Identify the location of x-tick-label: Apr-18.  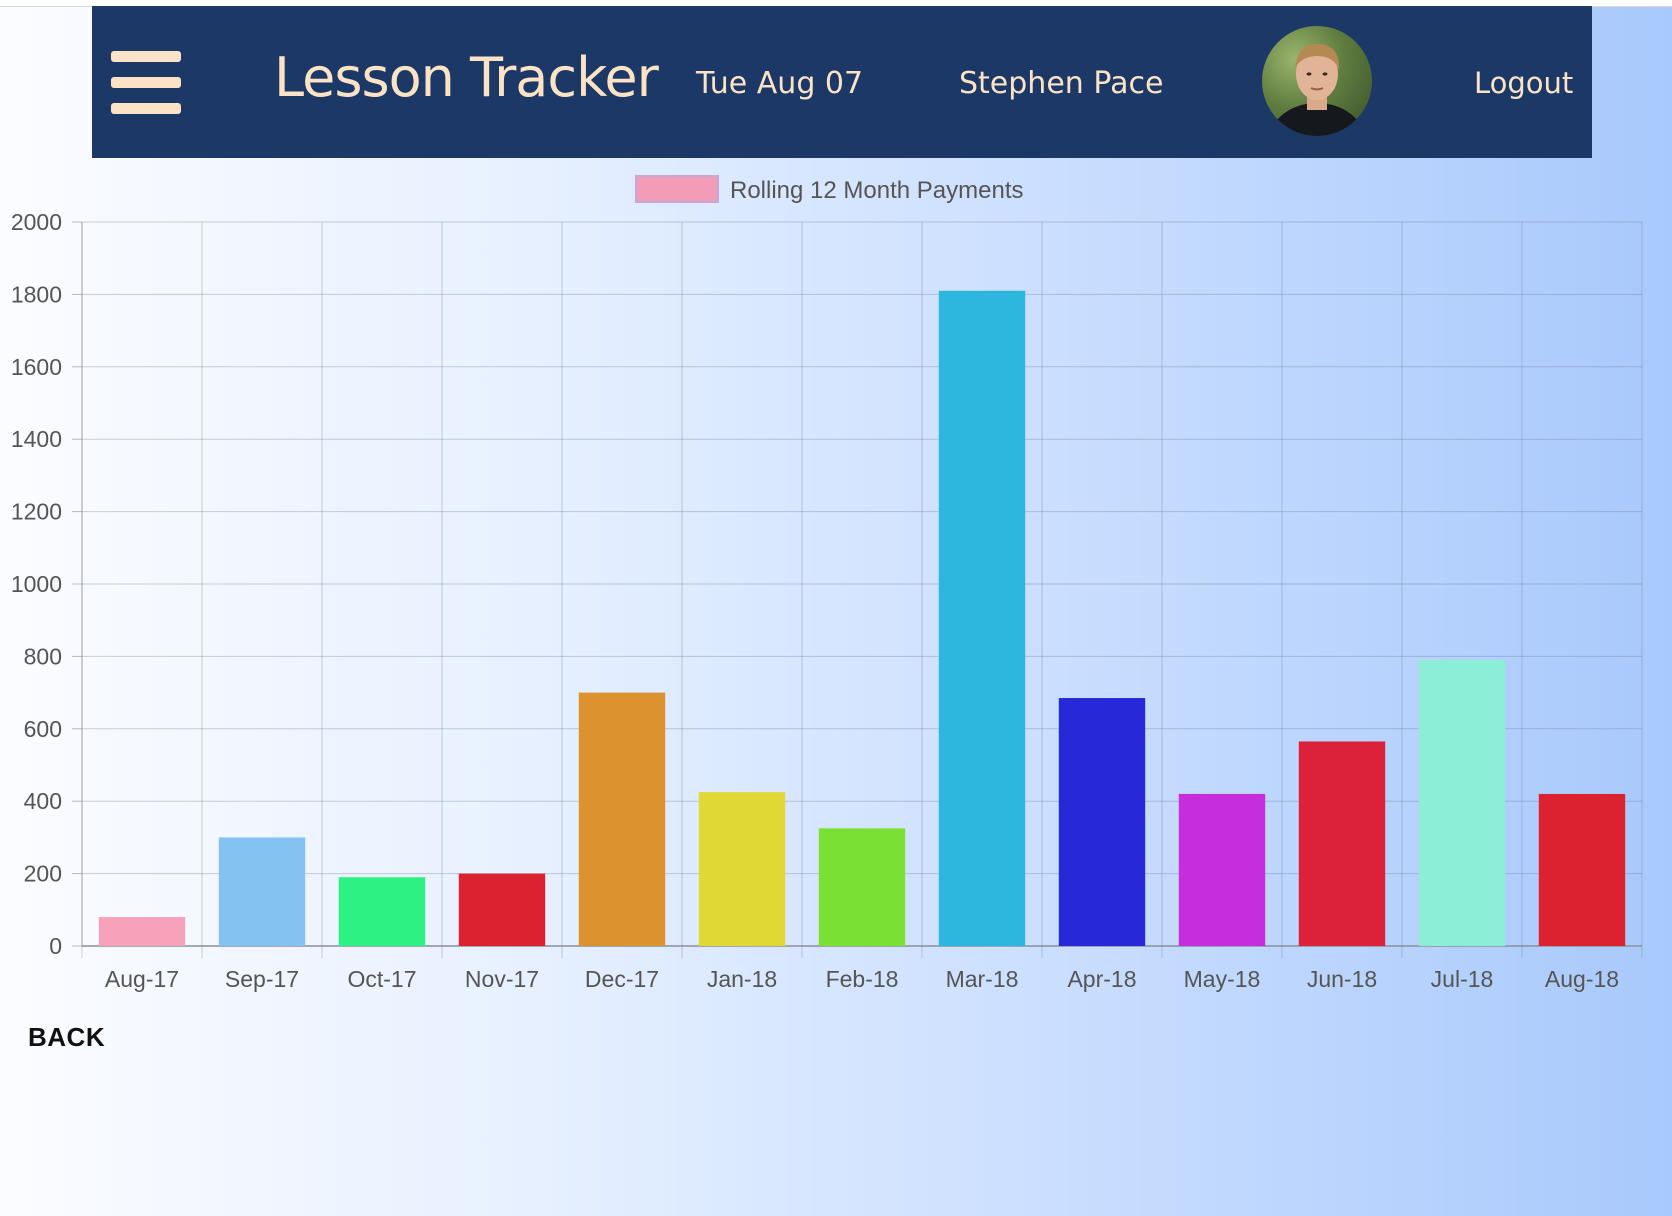
(1101, 979).